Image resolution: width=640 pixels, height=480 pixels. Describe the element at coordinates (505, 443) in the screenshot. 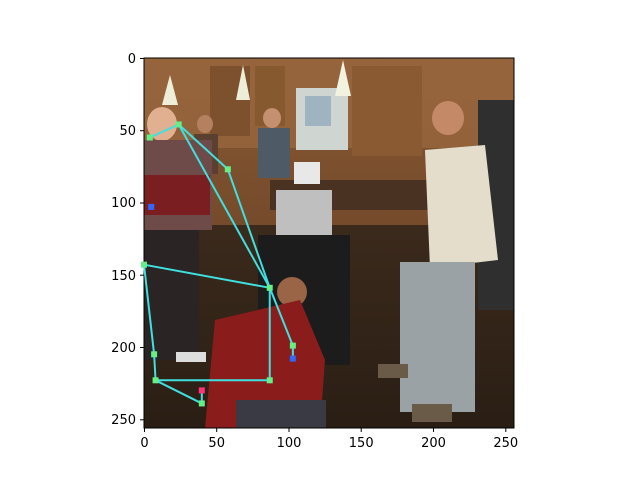

I see `x-tick-label: 250` at that location.